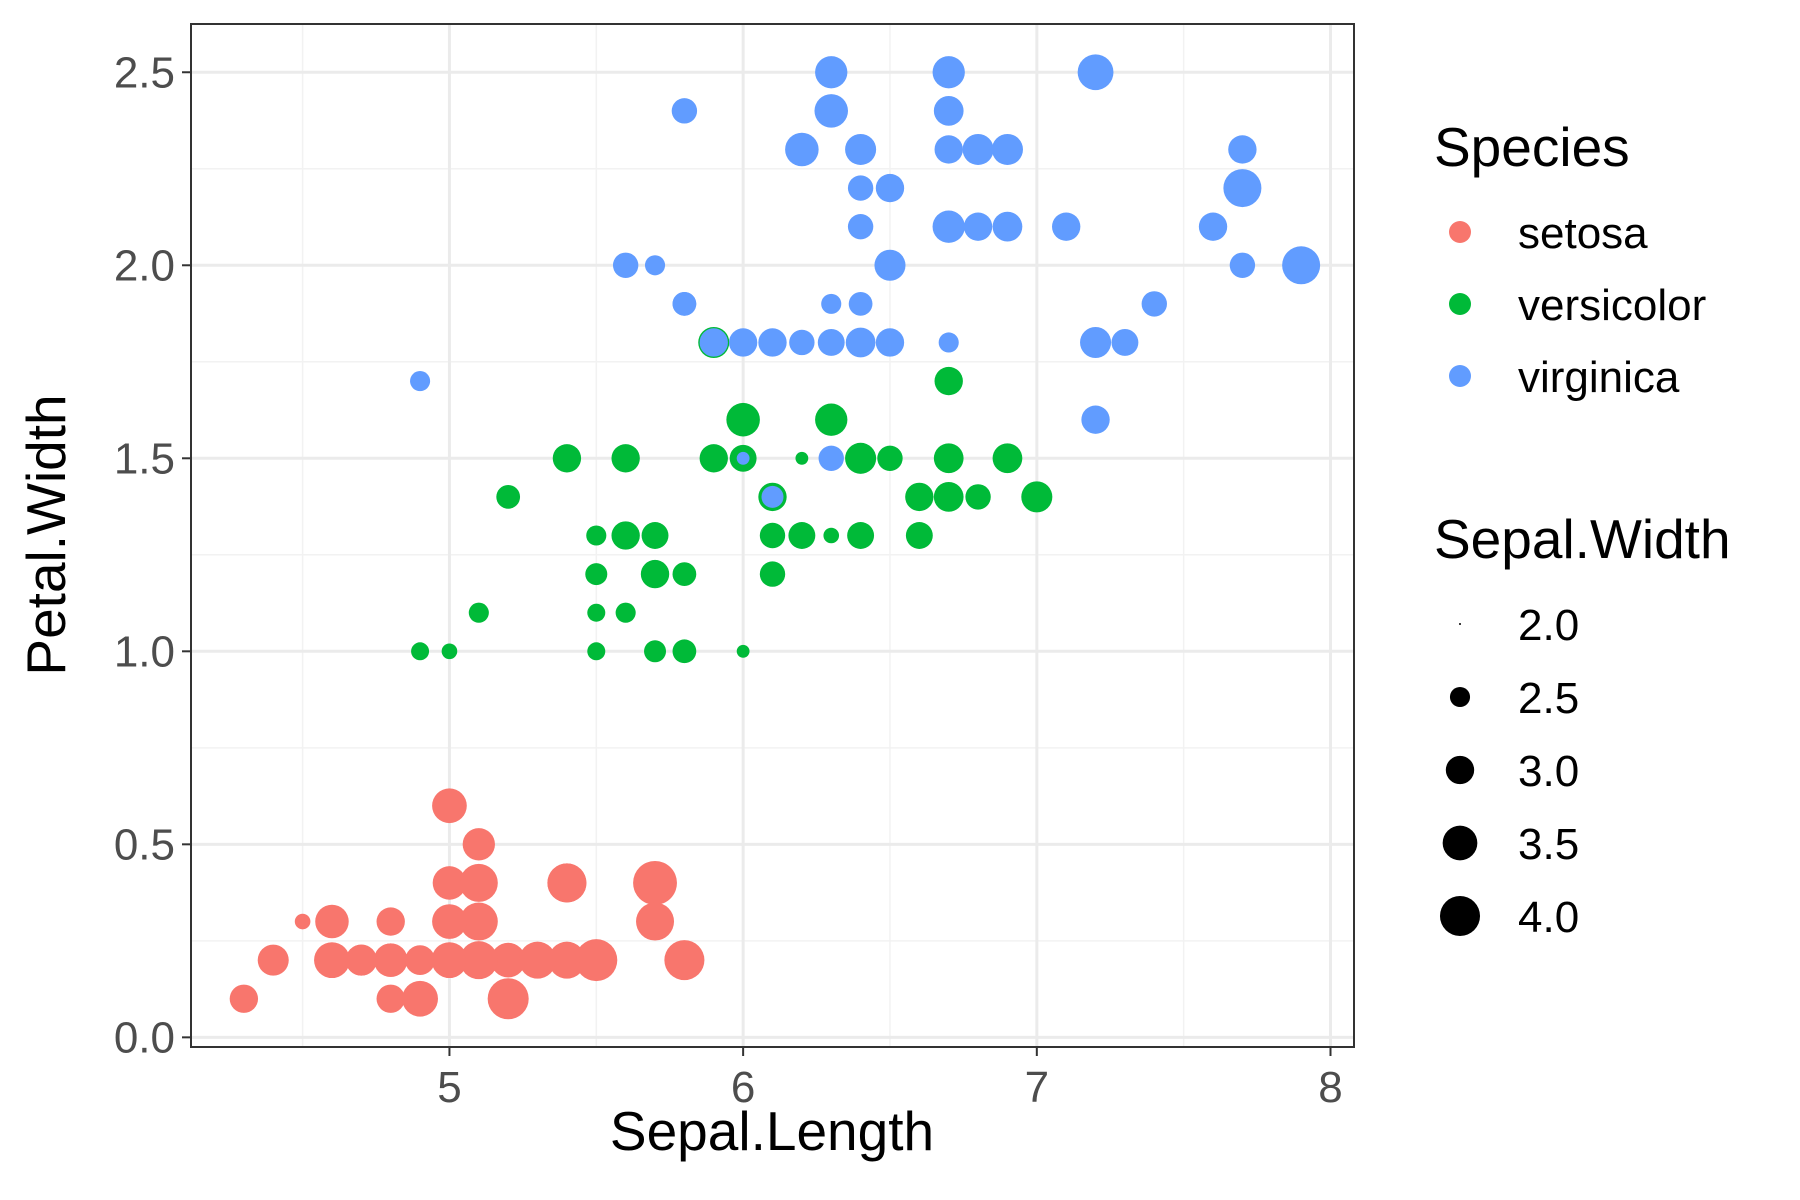  What do you see at coordinates (1583, 233) in the screenshot?
I see `legend-label-setosa: setosa` at bounding box center [1583, 233].